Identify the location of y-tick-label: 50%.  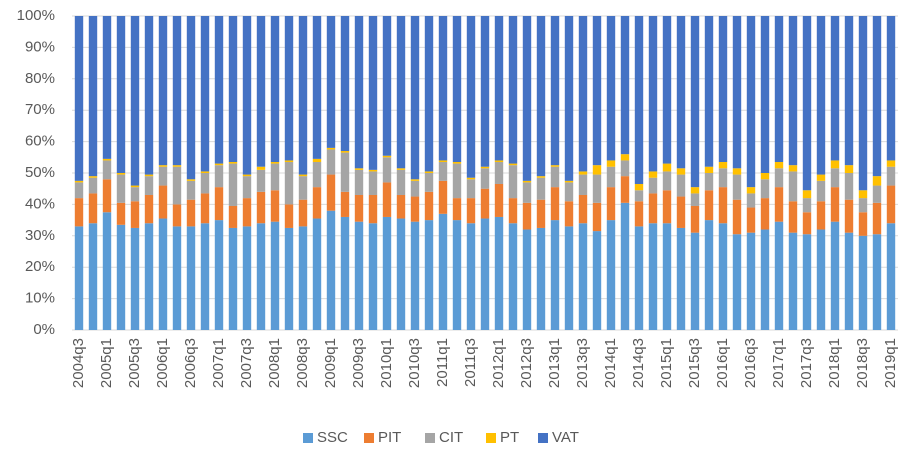
(40, 172).